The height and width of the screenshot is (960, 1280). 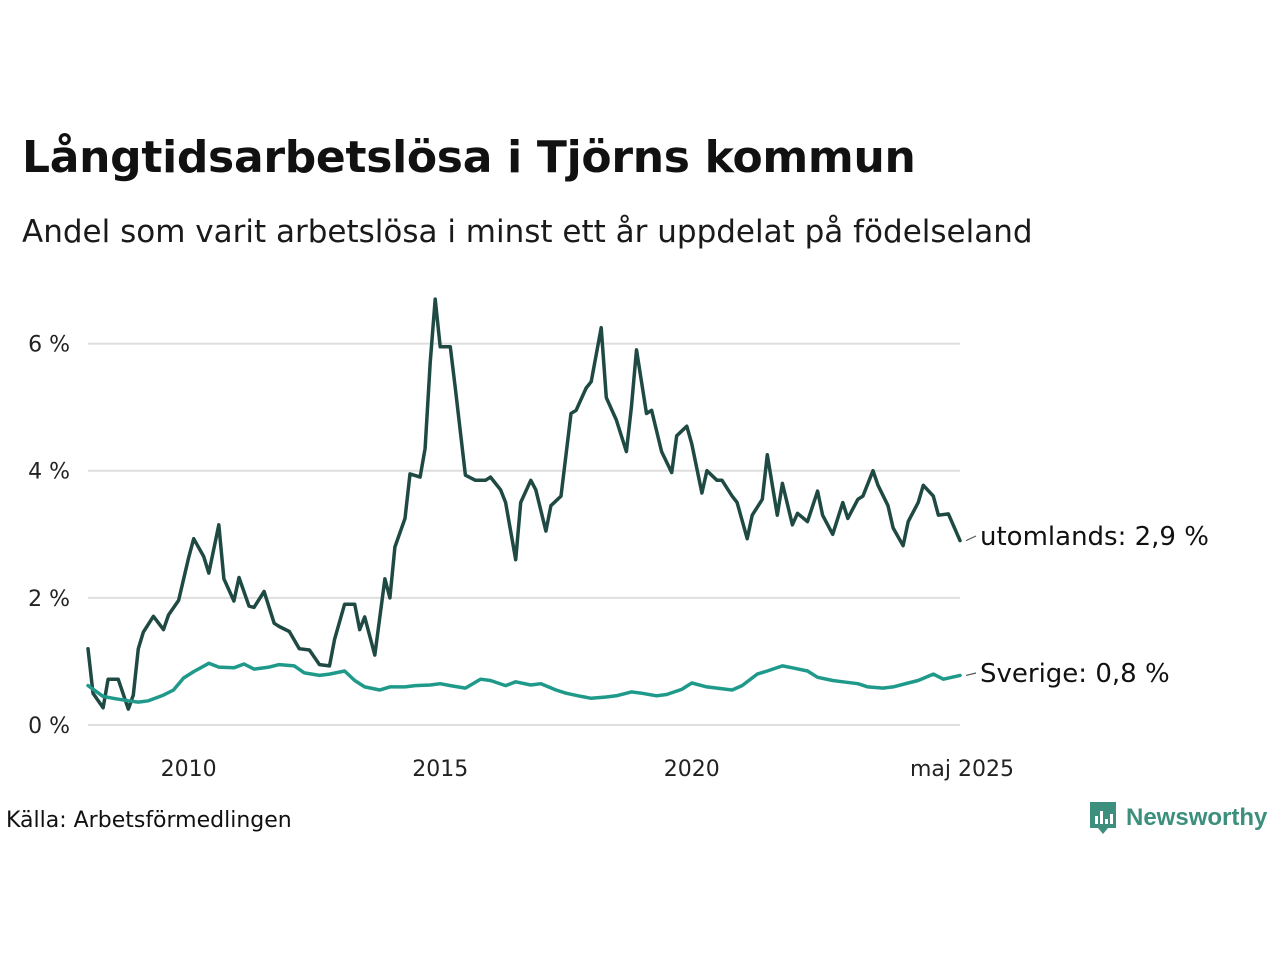 I want to click on x-axis-ticks: 2010 2015 2020 maj 2025, so click(x=587, y=769).